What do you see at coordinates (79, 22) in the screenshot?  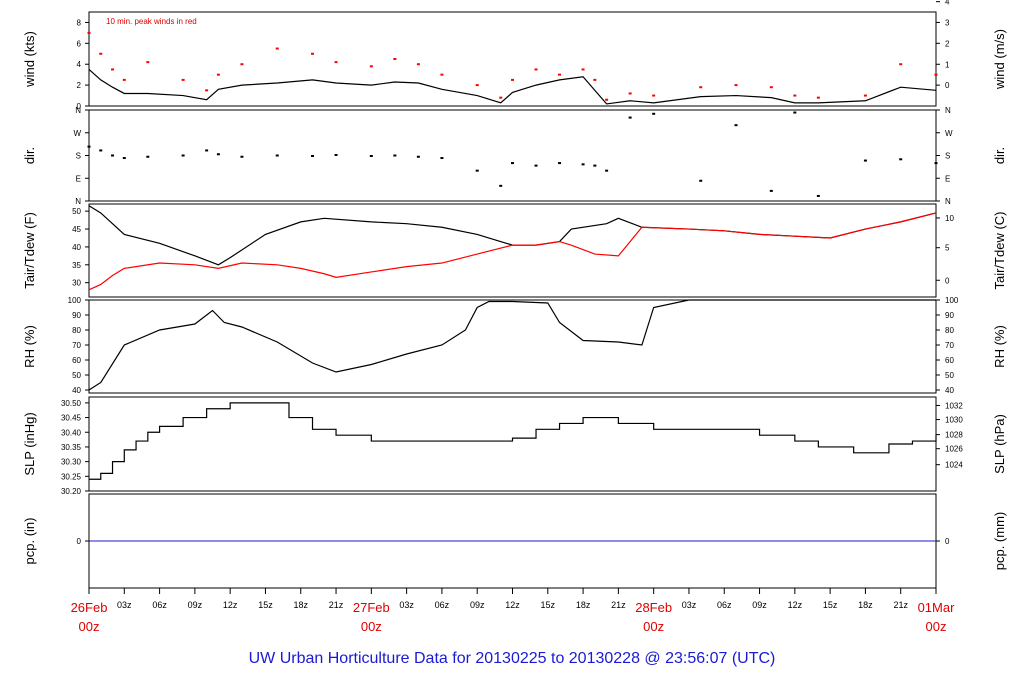 I see `y-tick-label: 8` at bounding box center [79, 22].